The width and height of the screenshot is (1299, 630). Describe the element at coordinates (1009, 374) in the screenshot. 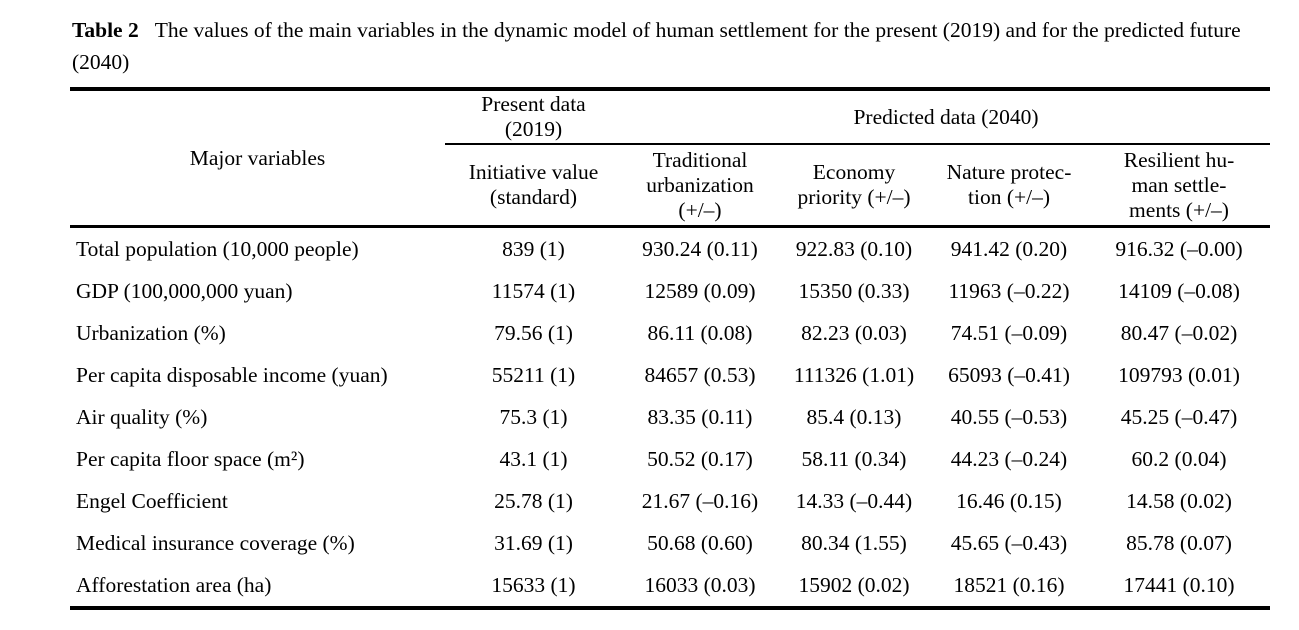

I see `value-cell: 65093 (–0.41)` at that location.